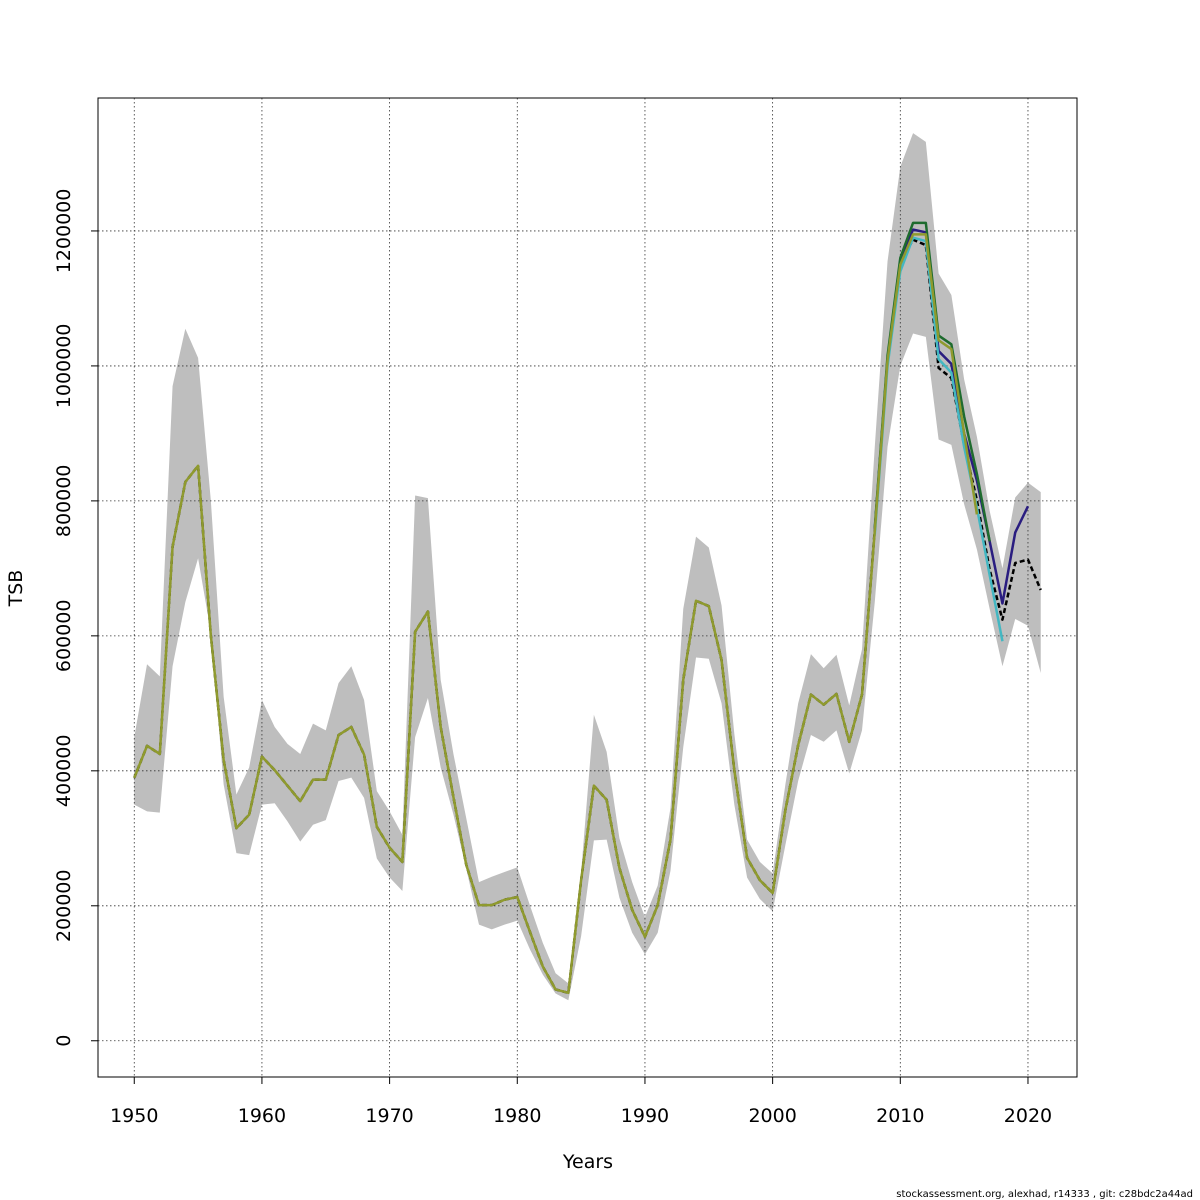 Image resolution: width=1200 pixels, height=1200 pixels. Describe the element at coordinates (645, 1116) in the screenshot. I see `x-tick-label: 1990` at that location.